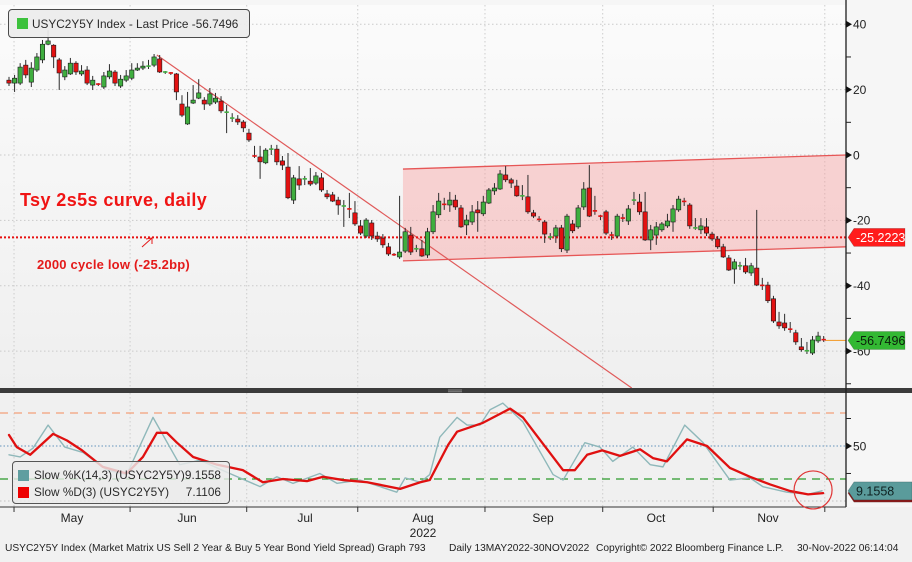 This screenshot has height=562, width=912. What do you see at coordinates (519, 548) in the screenshot?
I see `footer-date-range: Daily 13MAY2022-30NOV2022` at bounding box center [519, 548].